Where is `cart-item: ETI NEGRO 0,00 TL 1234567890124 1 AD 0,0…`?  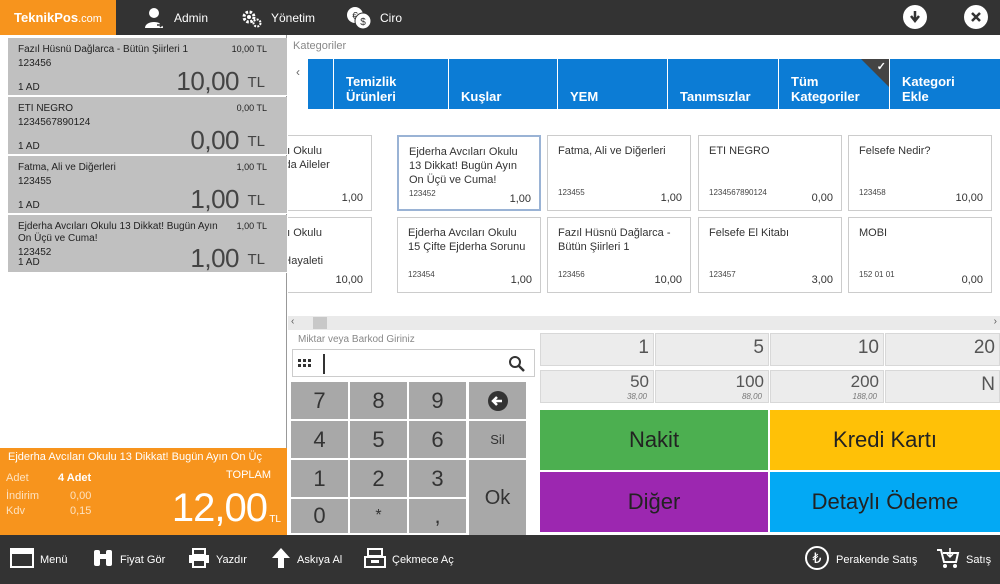 cart-item: ETI NEGRO 0,00 TL 1234567890124 1 AD 0,0… is located at coordinates (147, 126).